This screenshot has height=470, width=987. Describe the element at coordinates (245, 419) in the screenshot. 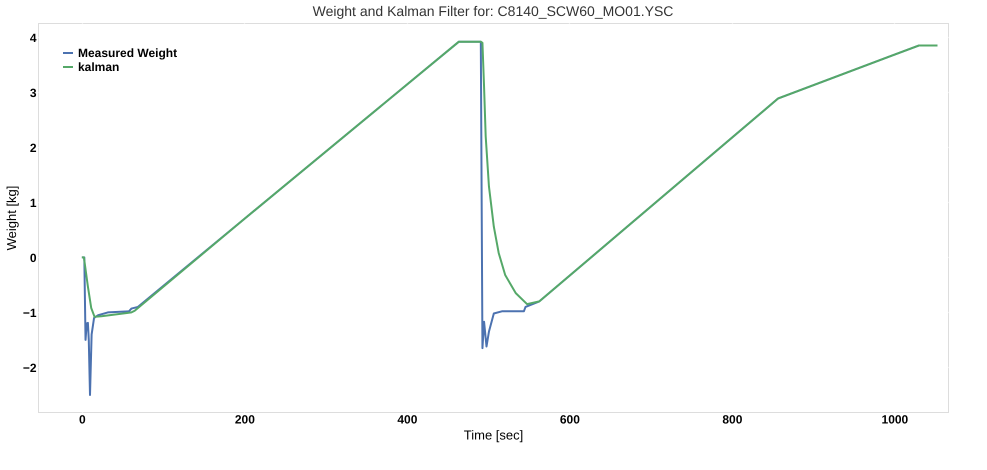

I see `x-tick-label: 200` at that location.